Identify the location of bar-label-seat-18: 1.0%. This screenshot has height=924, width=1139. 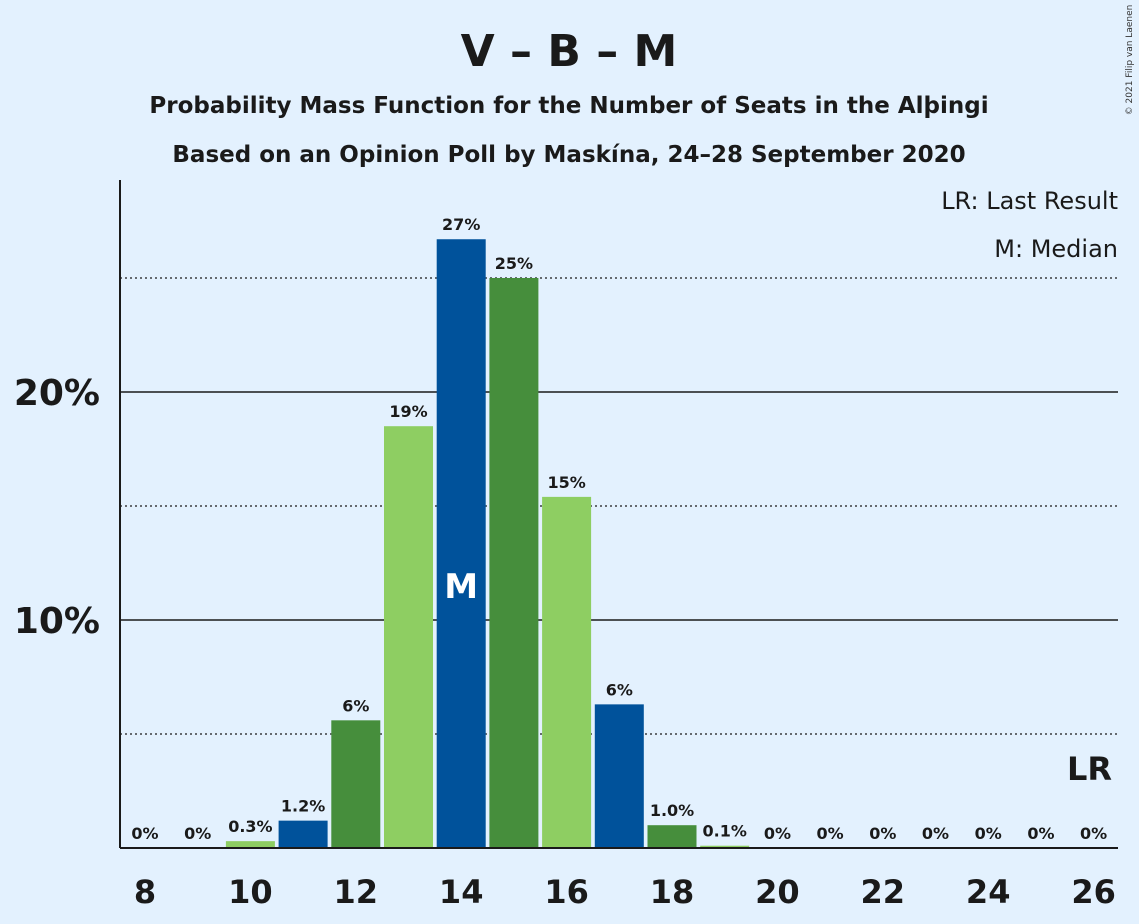
(672, 810).